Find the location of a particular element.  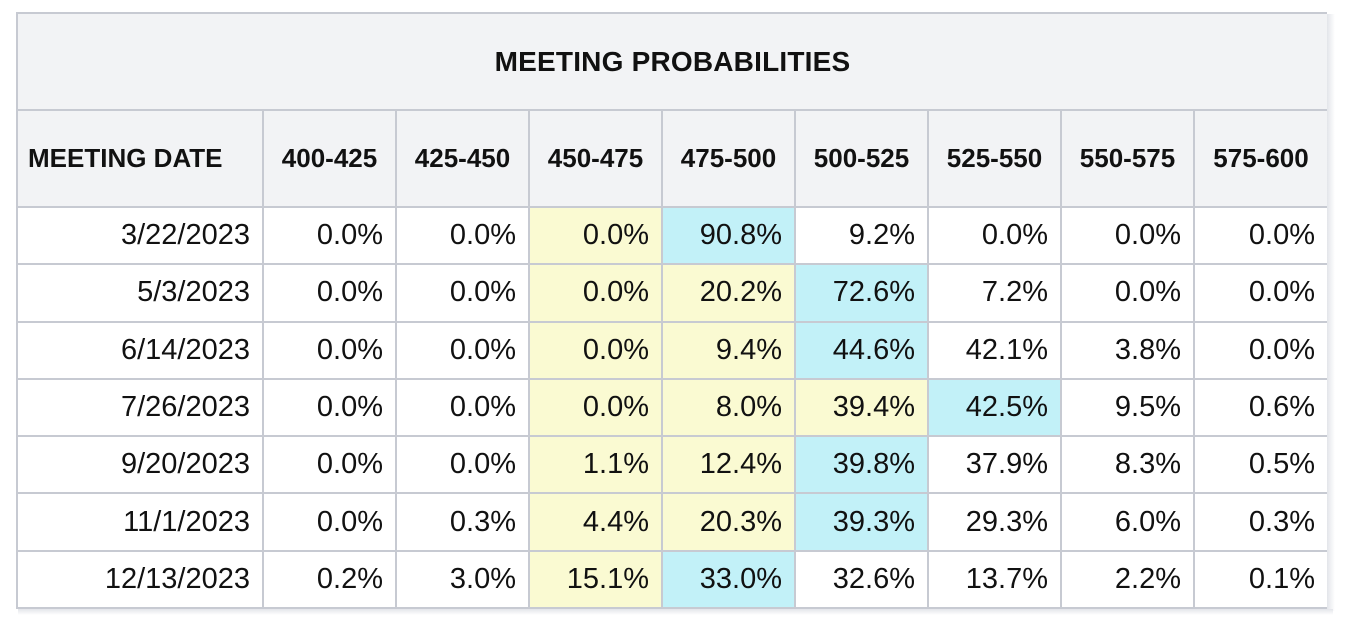

probability-cell: 72.6% is located at coordinates (861, 293).